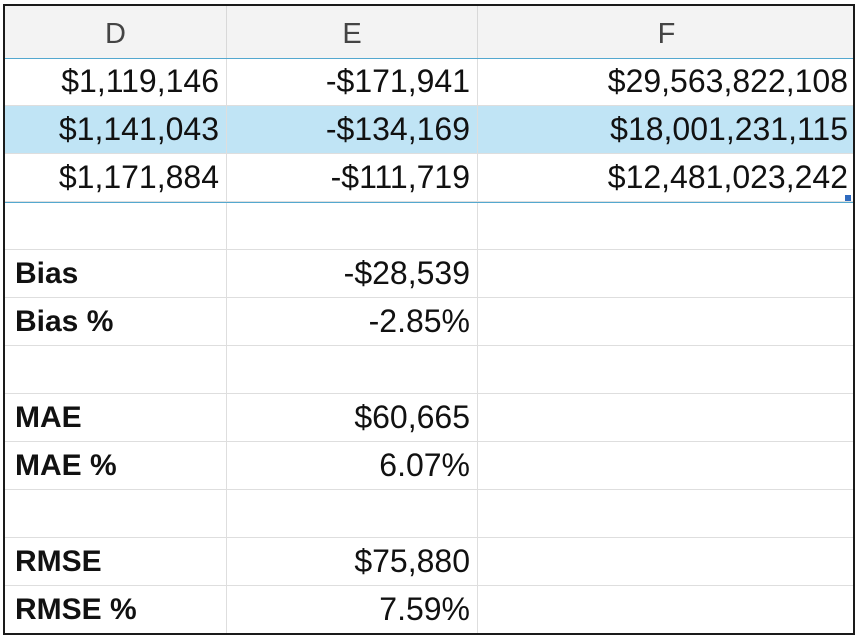  I want to click on cell-d: Bias %, so click(116, 321).